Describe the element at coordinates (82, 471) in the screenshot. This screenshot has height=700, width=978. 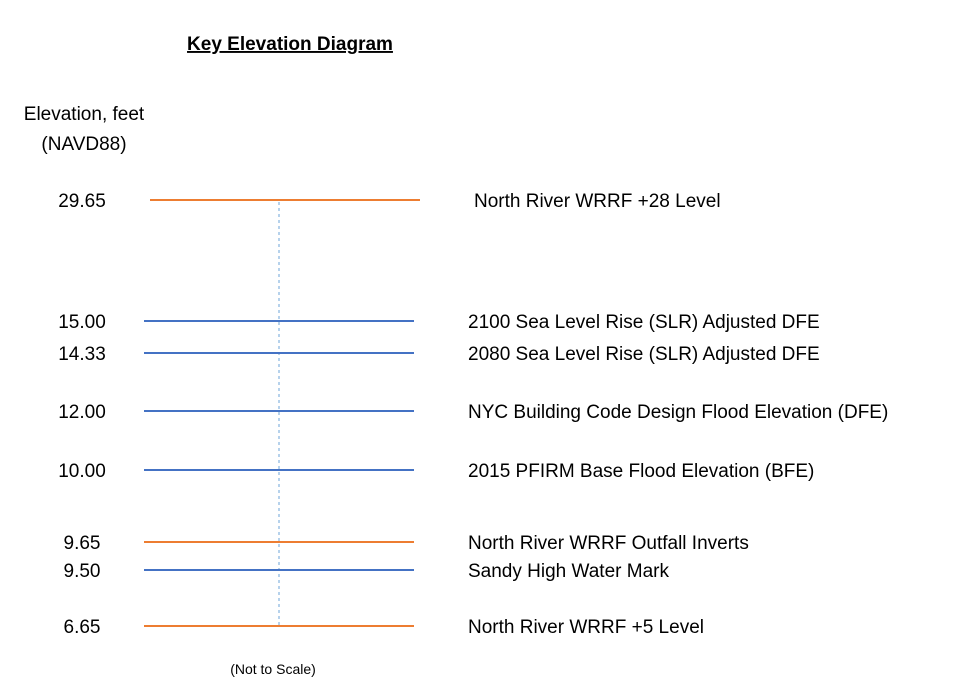
I see `elevation-value: 10.00` at that location.